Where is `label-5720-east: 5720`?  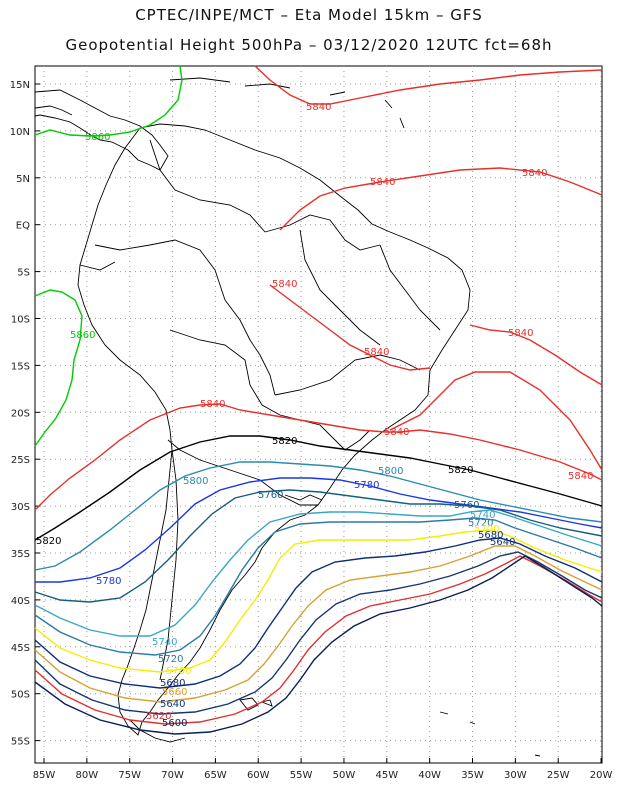
label-5720-east: 5720 is located at coordinates (480, 523).